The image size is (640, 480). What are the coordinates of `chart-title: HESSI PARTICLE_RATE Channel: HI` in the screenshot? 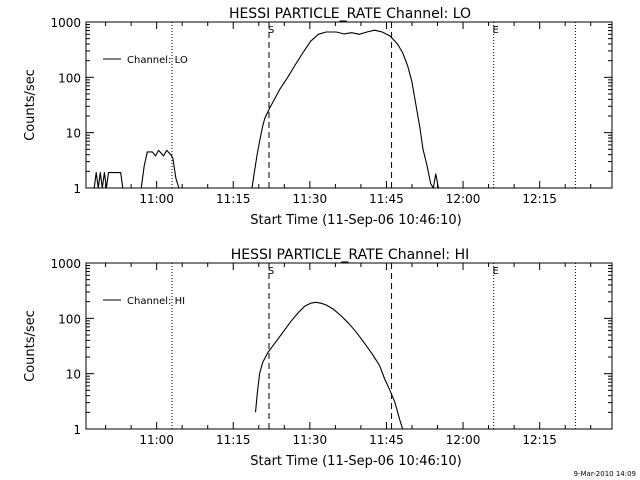 It's located at (350, 255).